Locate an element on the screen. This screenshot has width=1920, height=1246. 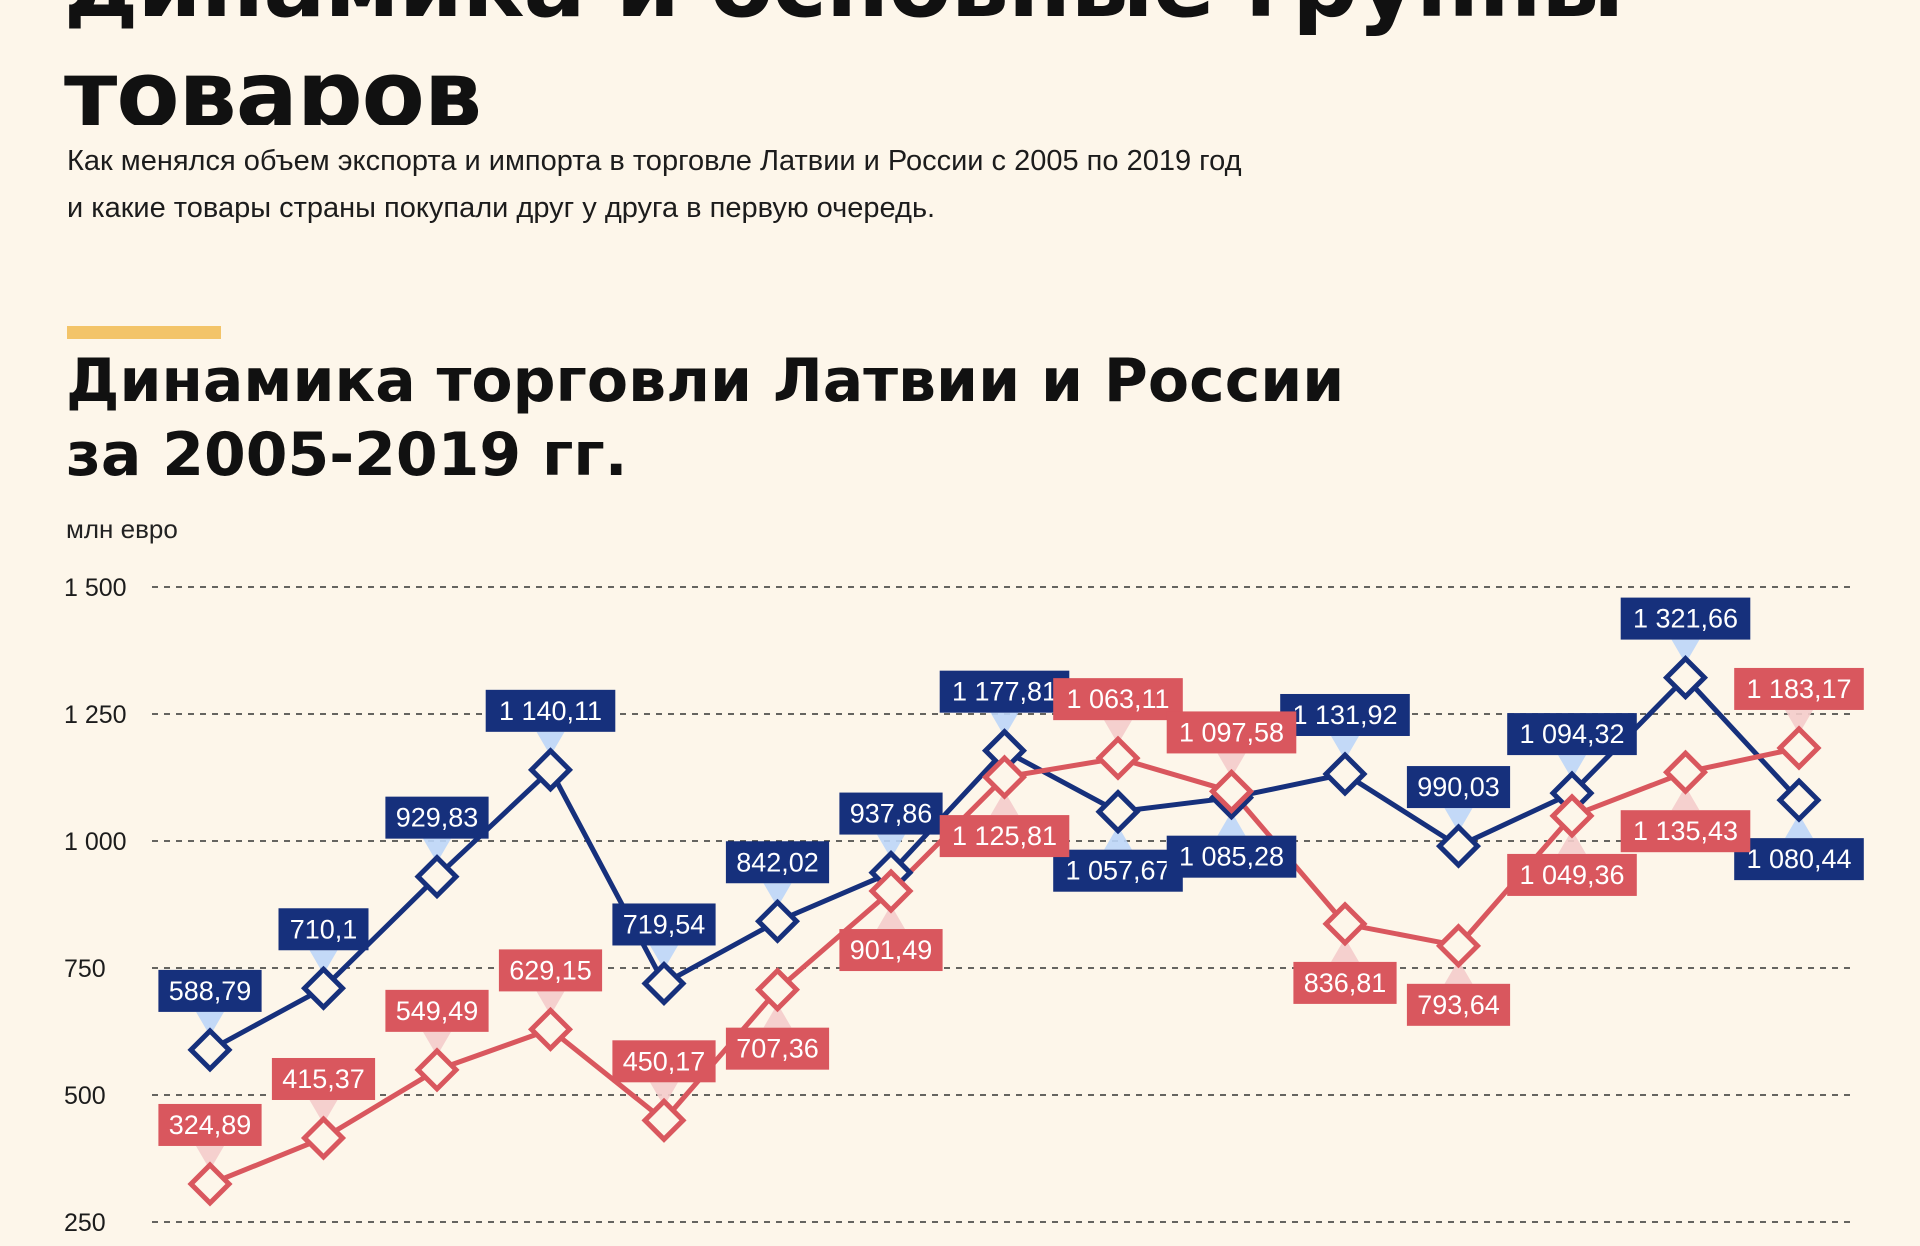
data-label: 1 131,92 is located at coordinates (1344, 715).